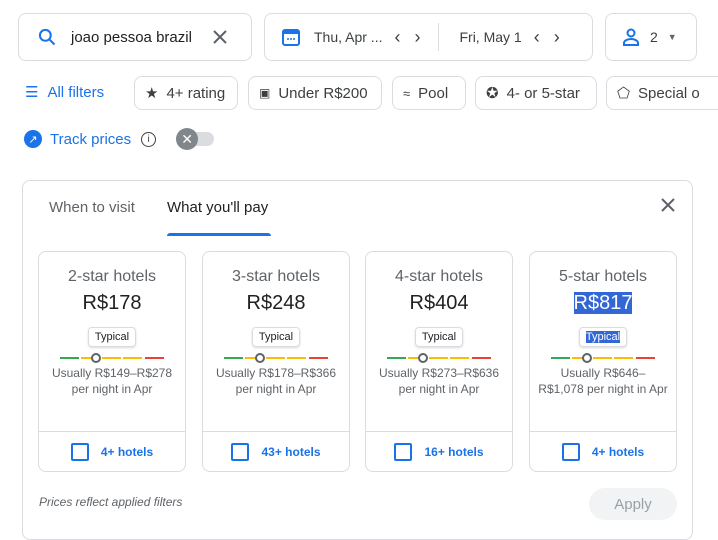 This screenshot has height=540, width=718. What do you see at coordinates (276, 276) in the screenshot?
I see `card-title: 3-star hotels` at bounding box center [276, 276].